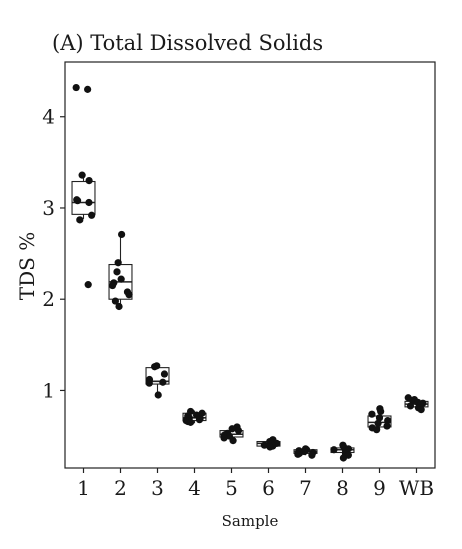  What do you see at coordinates (187, 43) in the screenshot?
I see `chart-title: (A) Total Dissolved Solids` at bounding box center [187, 43].